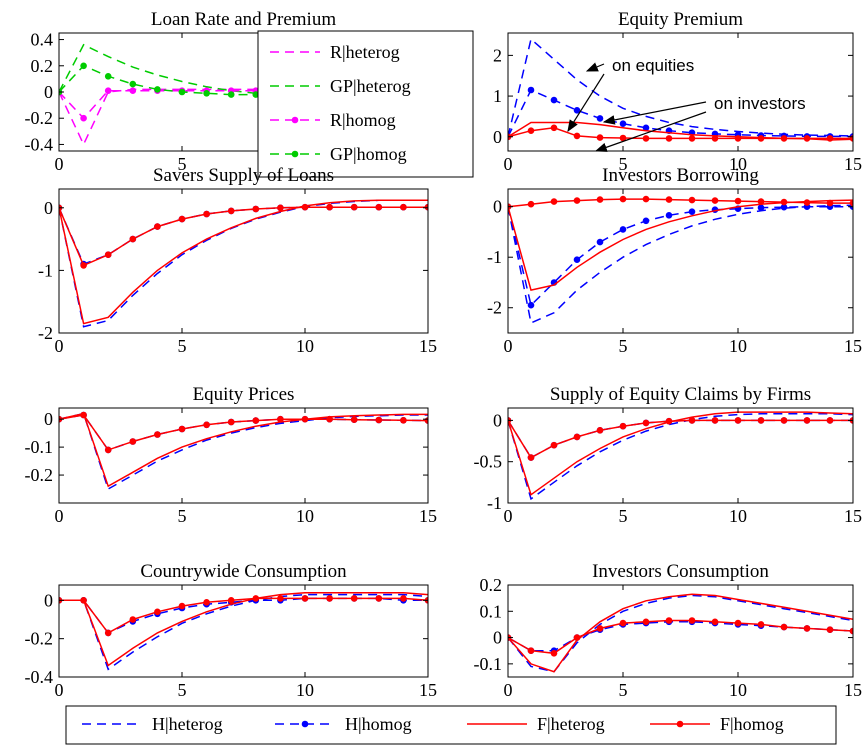 This screenshot has width=864, height=745. Describe the element at coordinates (365, 52) in the screenshot. I see `legend-label: R|heterog` at that location.